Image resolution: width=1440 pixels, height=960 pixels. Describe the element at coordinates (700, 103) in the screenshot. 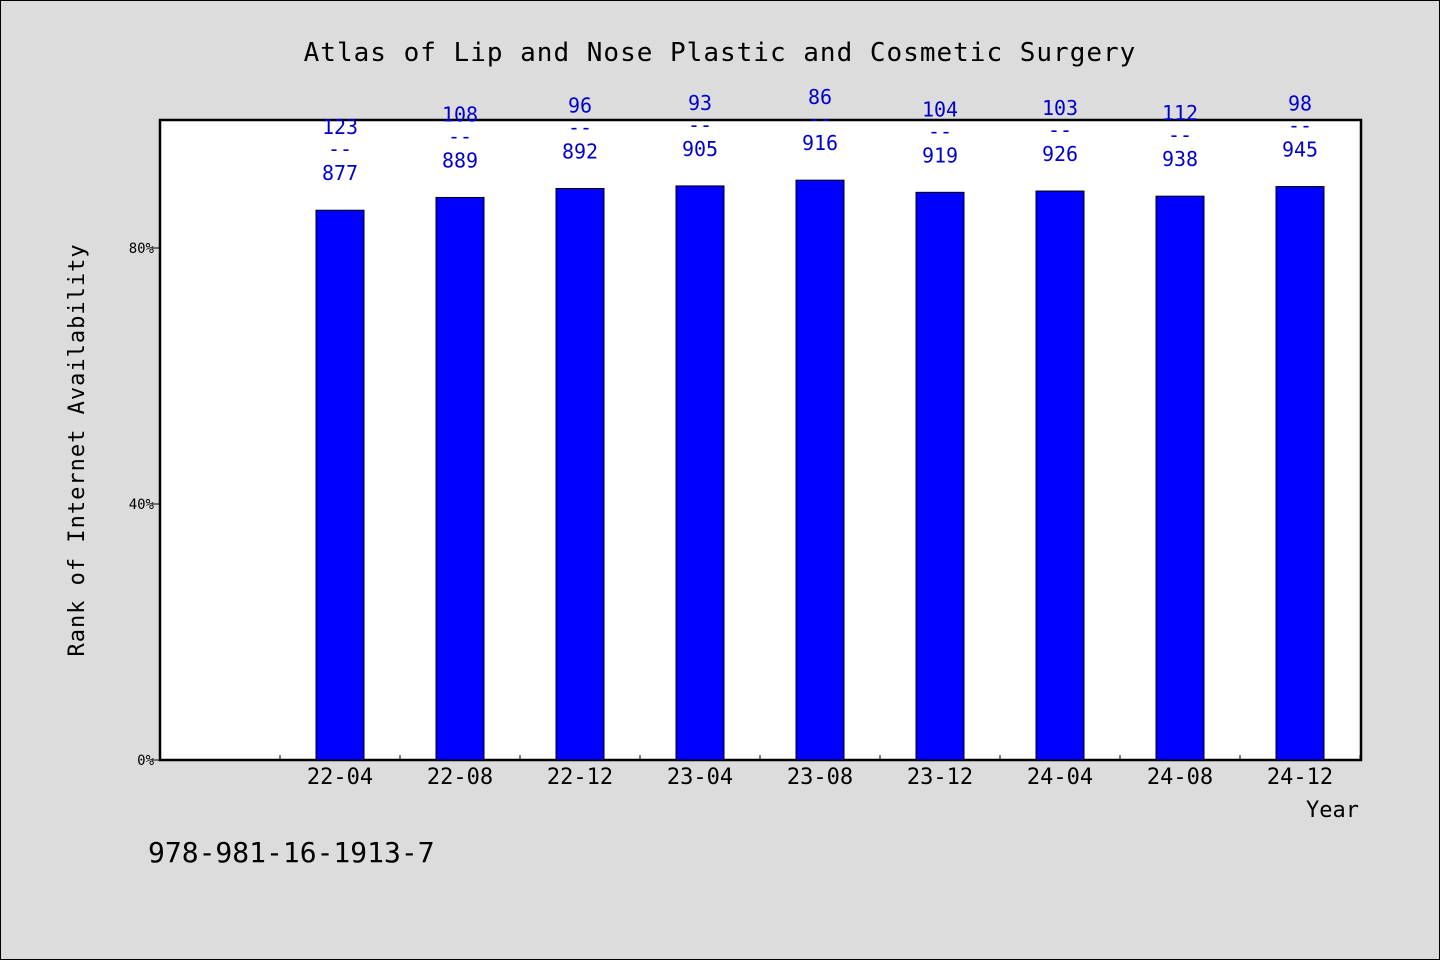

I see `rank-label: 93` at that location.